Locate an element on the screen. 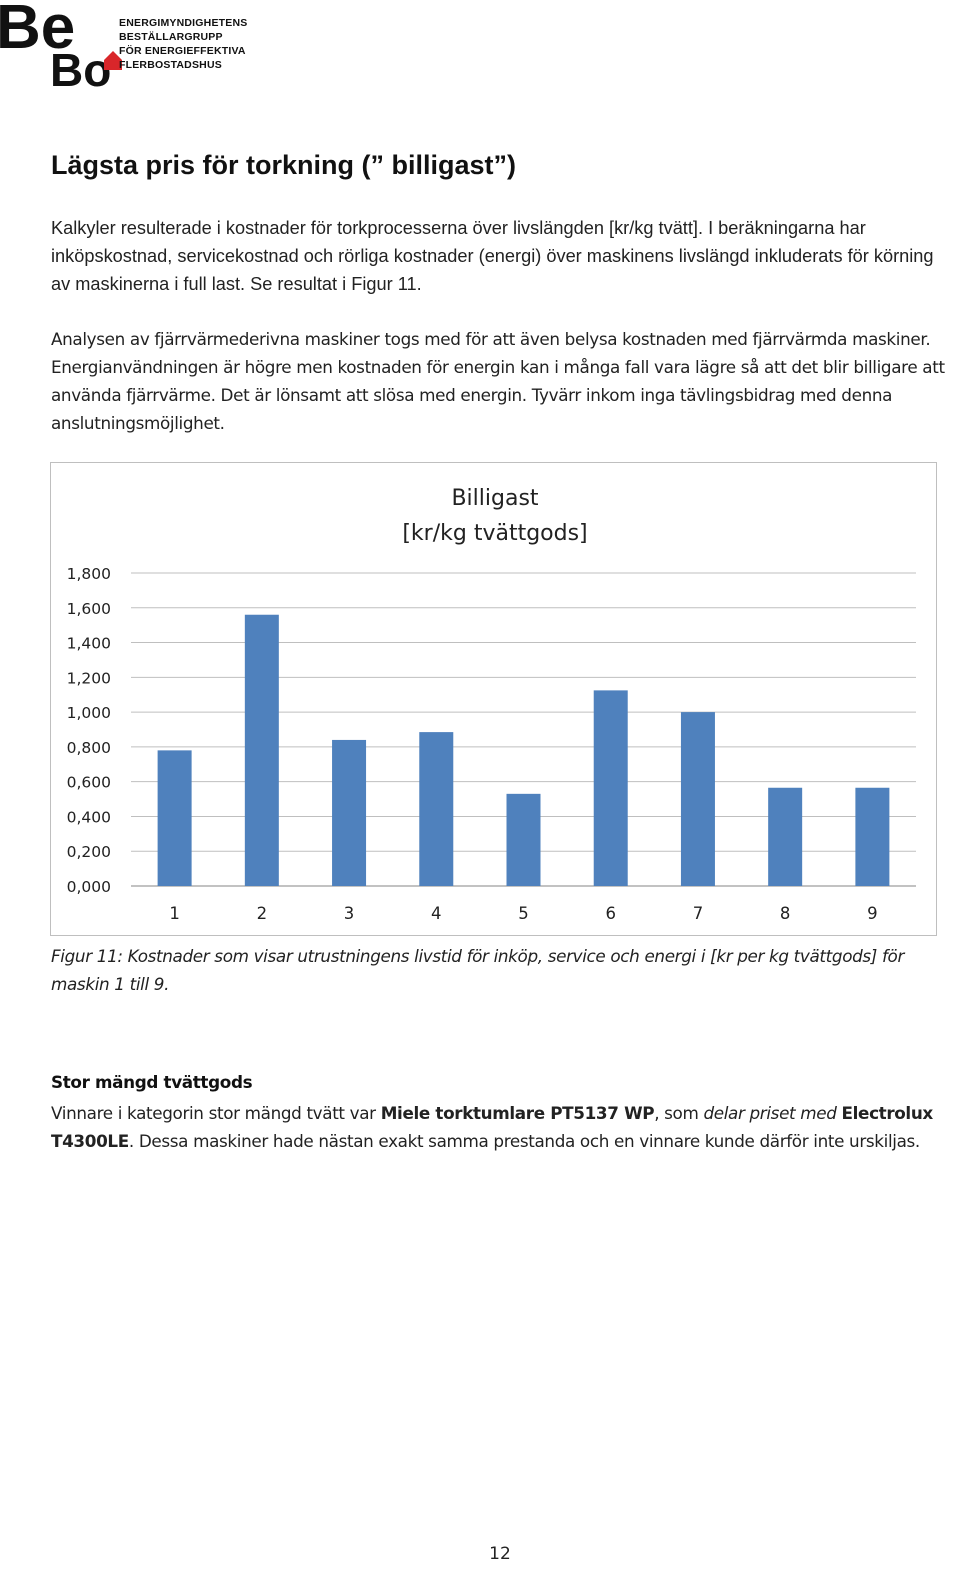  y-tick-label: 0,200 is located at coordinates (89, 852).